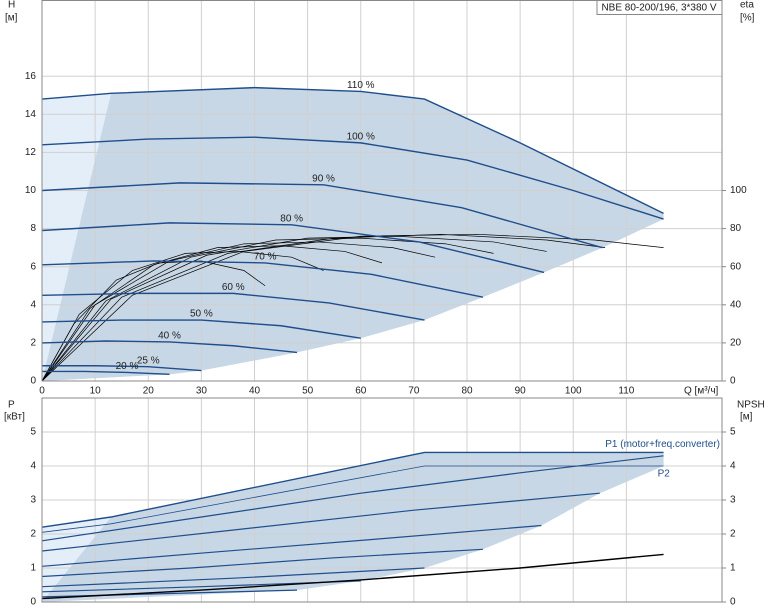 This screenshot has height=616, width=774. What do you see at coordinates (31, 114) in the screenshot?
I see `y-tick-label: 14` at bounding box center [31, 114].